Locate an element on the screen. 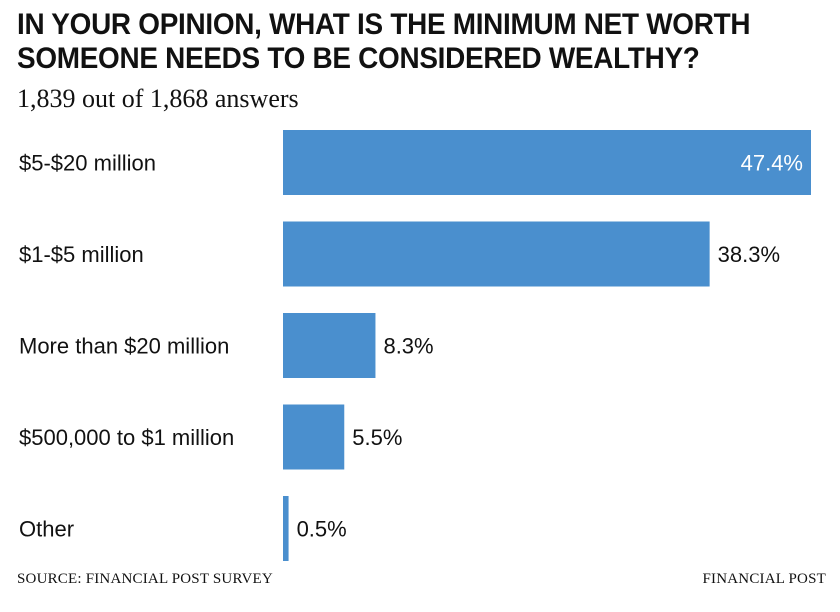 The image size is (840, 612). value-label: 38.3% is located at coordinates (749, 254).